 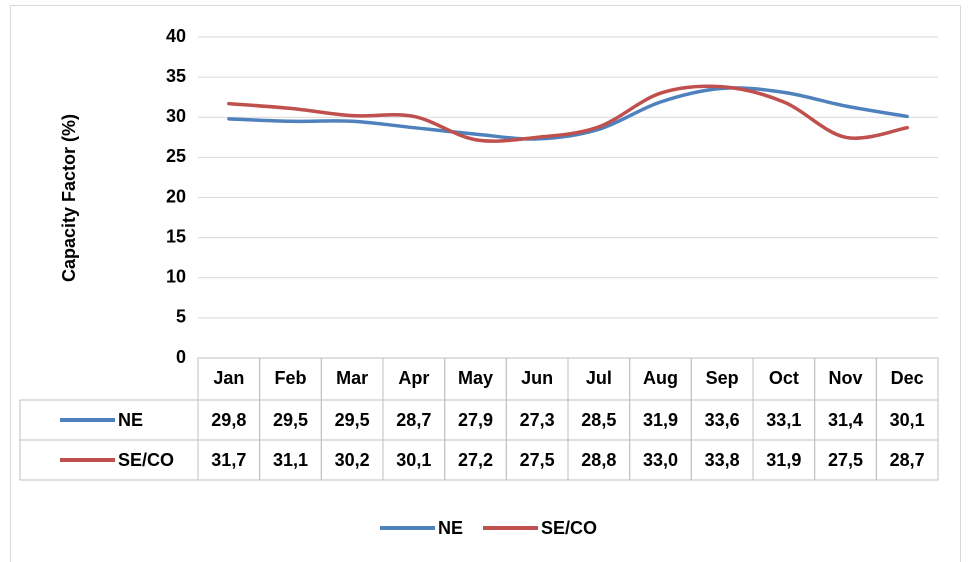 I want to click on x-tick-label: Apr, so click(x=413, y=378).